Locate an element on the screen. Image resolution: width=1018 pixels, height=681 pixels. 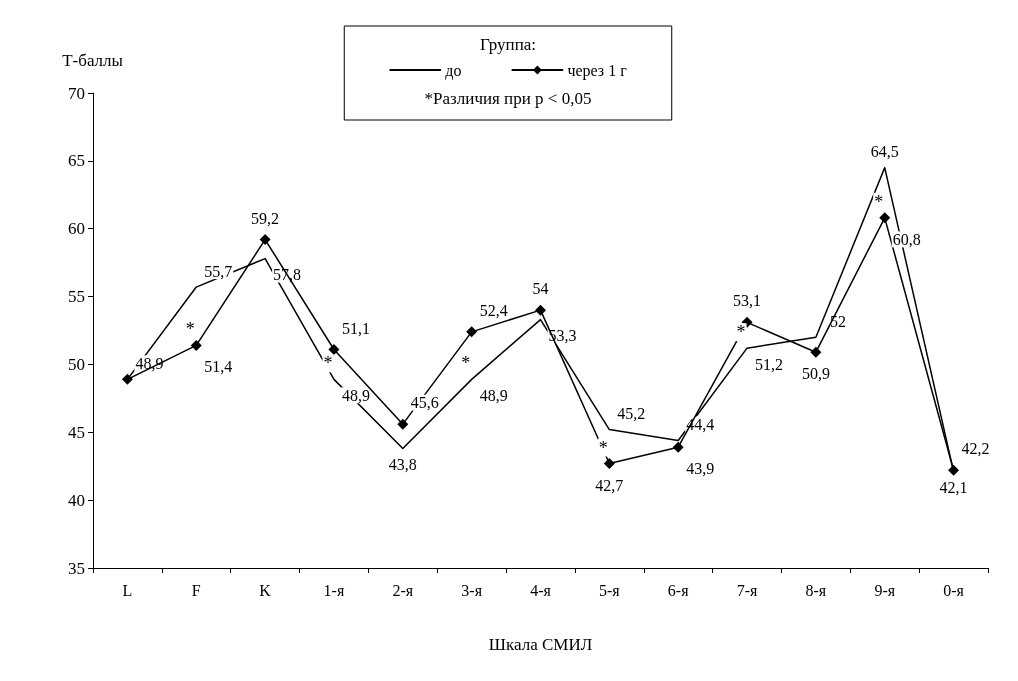
data-label: 51,1 is located at coordinates (355, 328).